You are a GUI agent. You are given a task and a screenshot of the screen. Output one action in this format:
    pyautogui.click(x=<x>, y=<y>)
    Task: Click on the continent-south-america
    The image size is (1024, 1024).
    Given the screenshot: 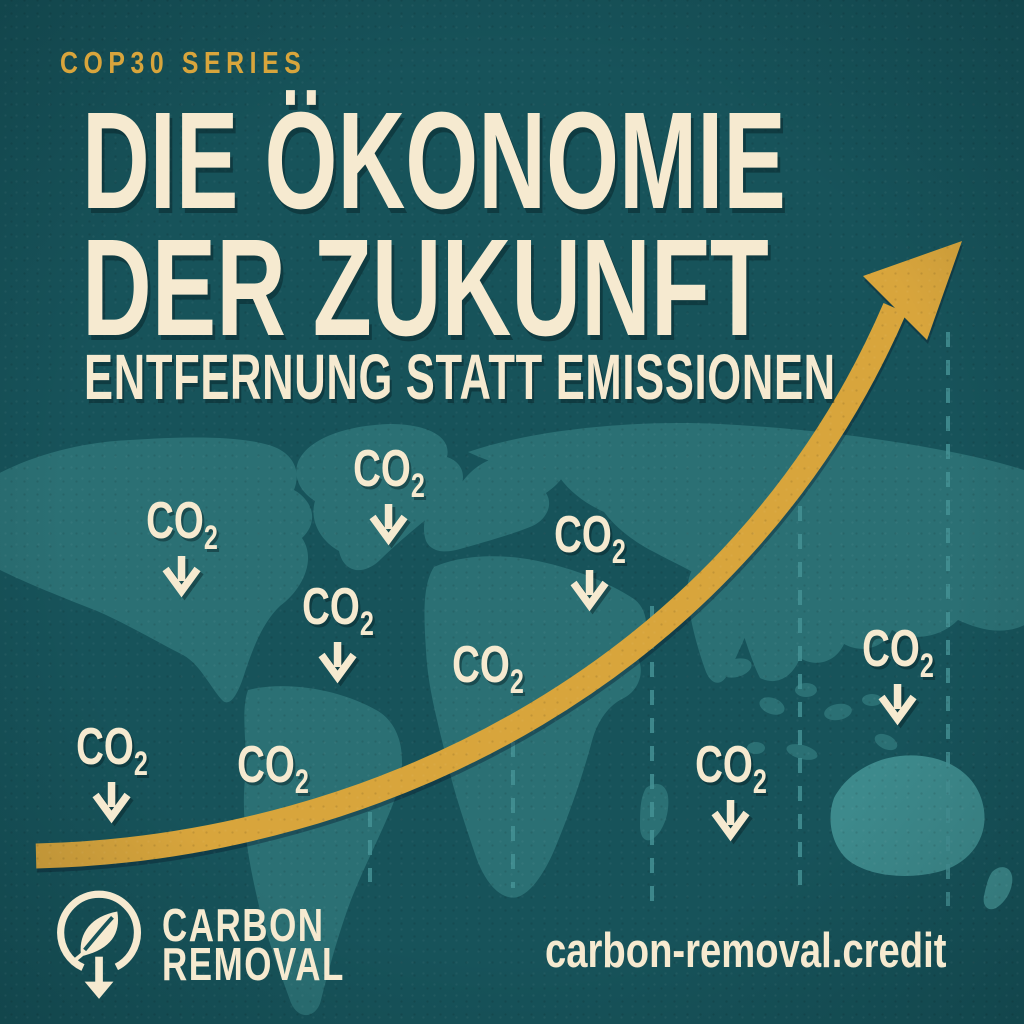 What is the action you would take?
    pyautogui.click(x=322, y=851)
    